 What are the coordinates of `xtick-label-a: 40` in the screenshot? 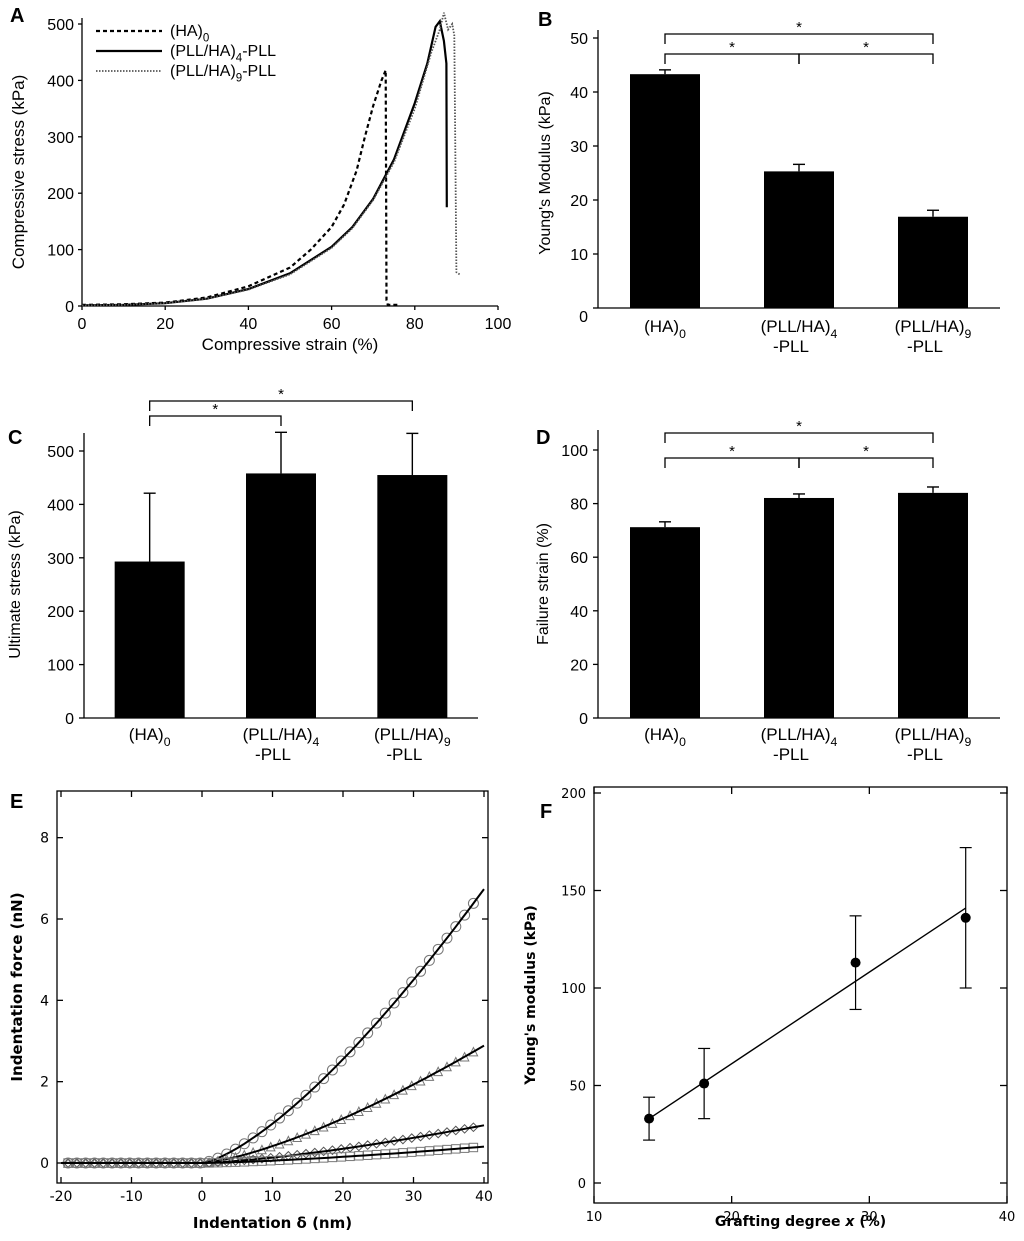 It's located at (249, 324).